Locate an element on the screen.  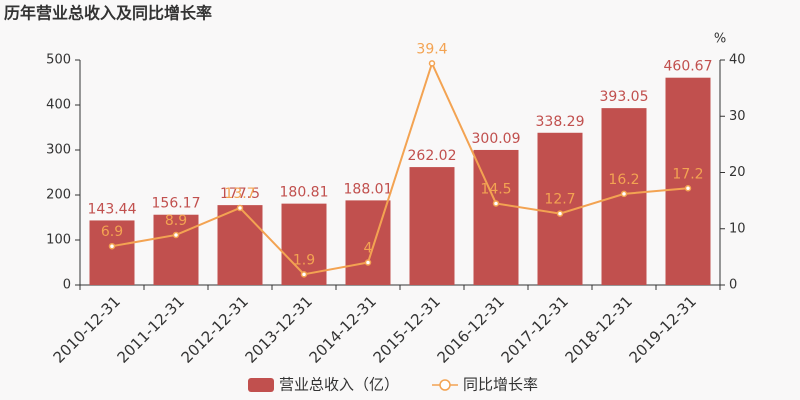
x-tick-label: 2019-12-31 is located at coordinates (663, 329).